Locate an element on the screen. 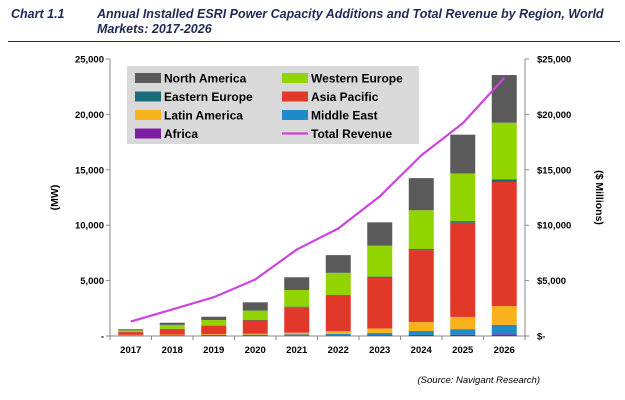  legend-label-asia-pacific: Asia Pacific is located at coordinates (345, 97).